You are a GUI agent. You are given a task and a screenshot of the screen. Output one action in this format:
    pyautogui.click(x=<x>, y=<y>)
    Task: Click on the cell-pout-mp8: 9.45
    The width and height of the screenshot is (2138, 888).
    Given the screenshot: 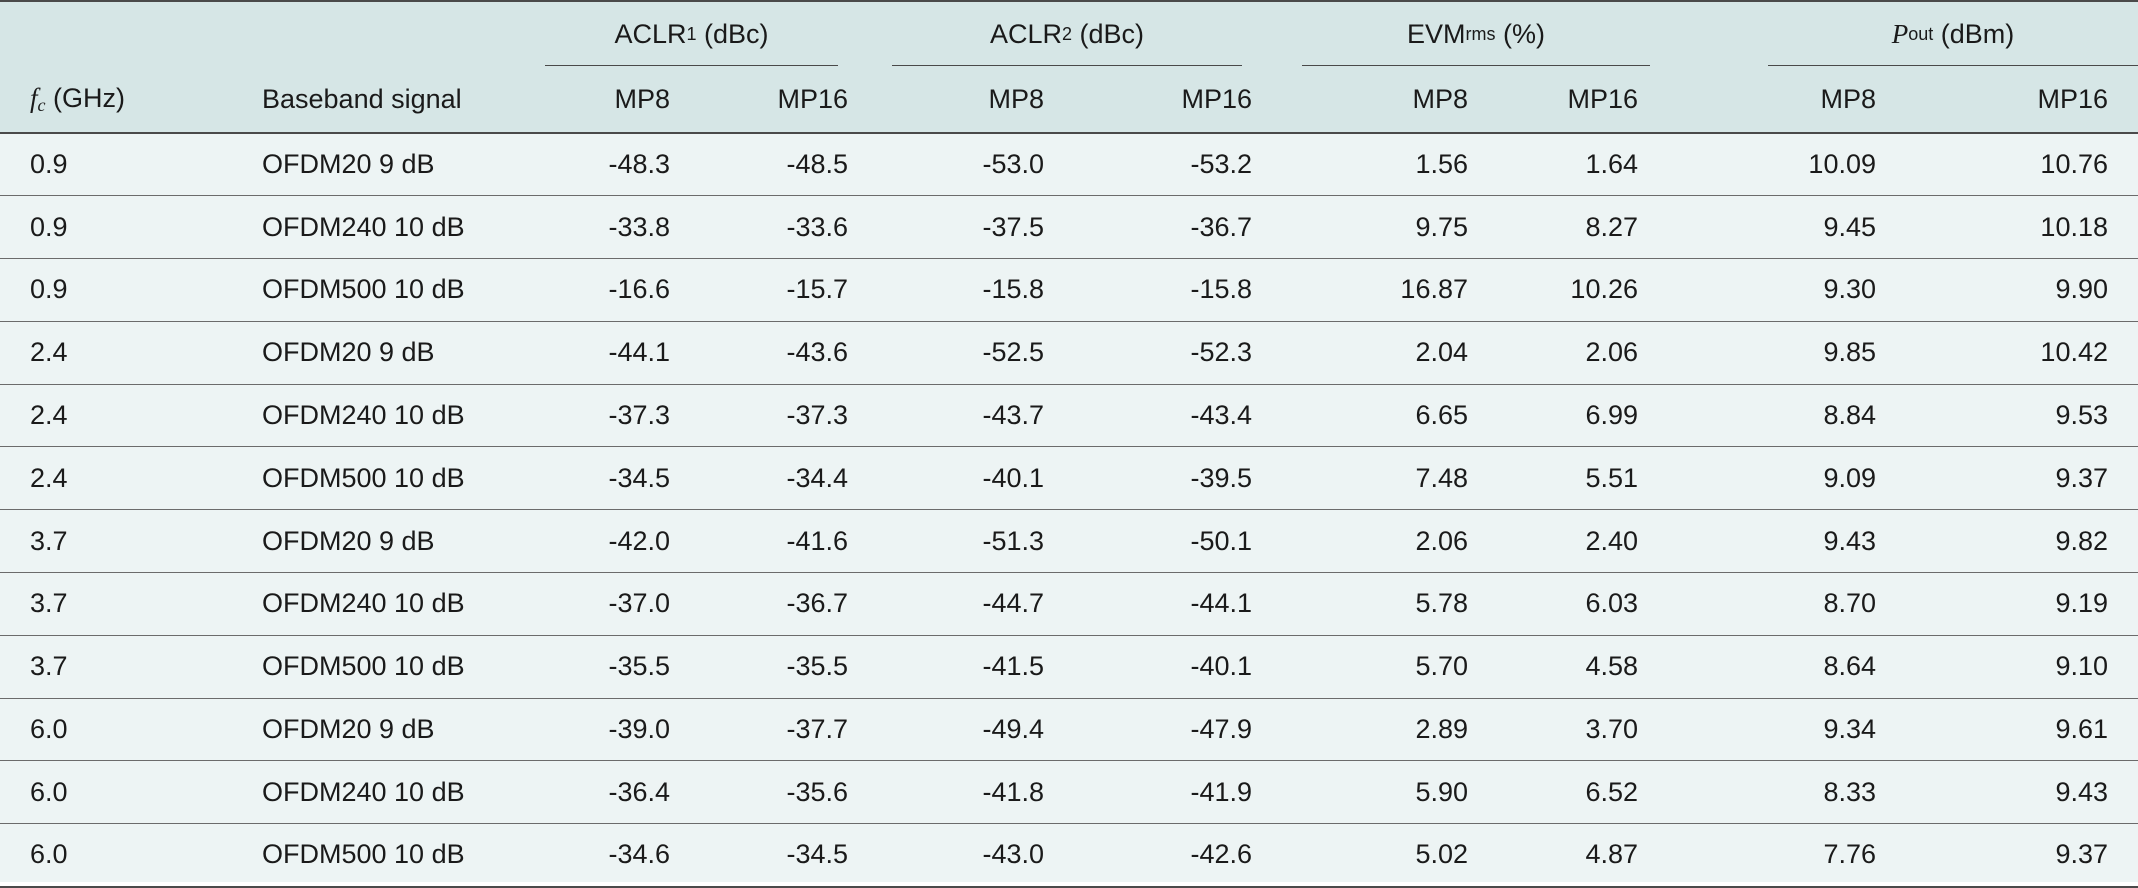 What is the action you would take?
    pyautogui.click(x=1787, y=227)
    